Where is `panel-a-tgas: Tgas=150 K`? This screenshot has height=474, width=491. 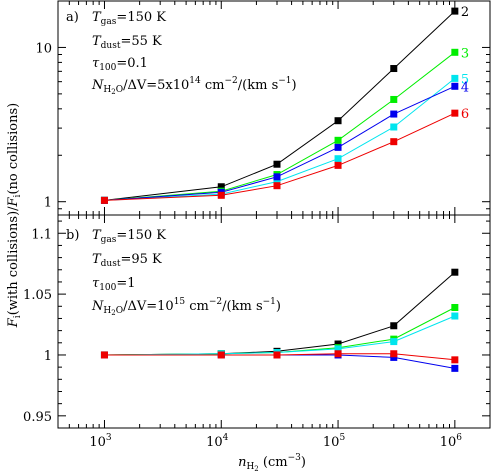 panel-a-tgas: Tgas=150 K is located at coordinates (129, 18).